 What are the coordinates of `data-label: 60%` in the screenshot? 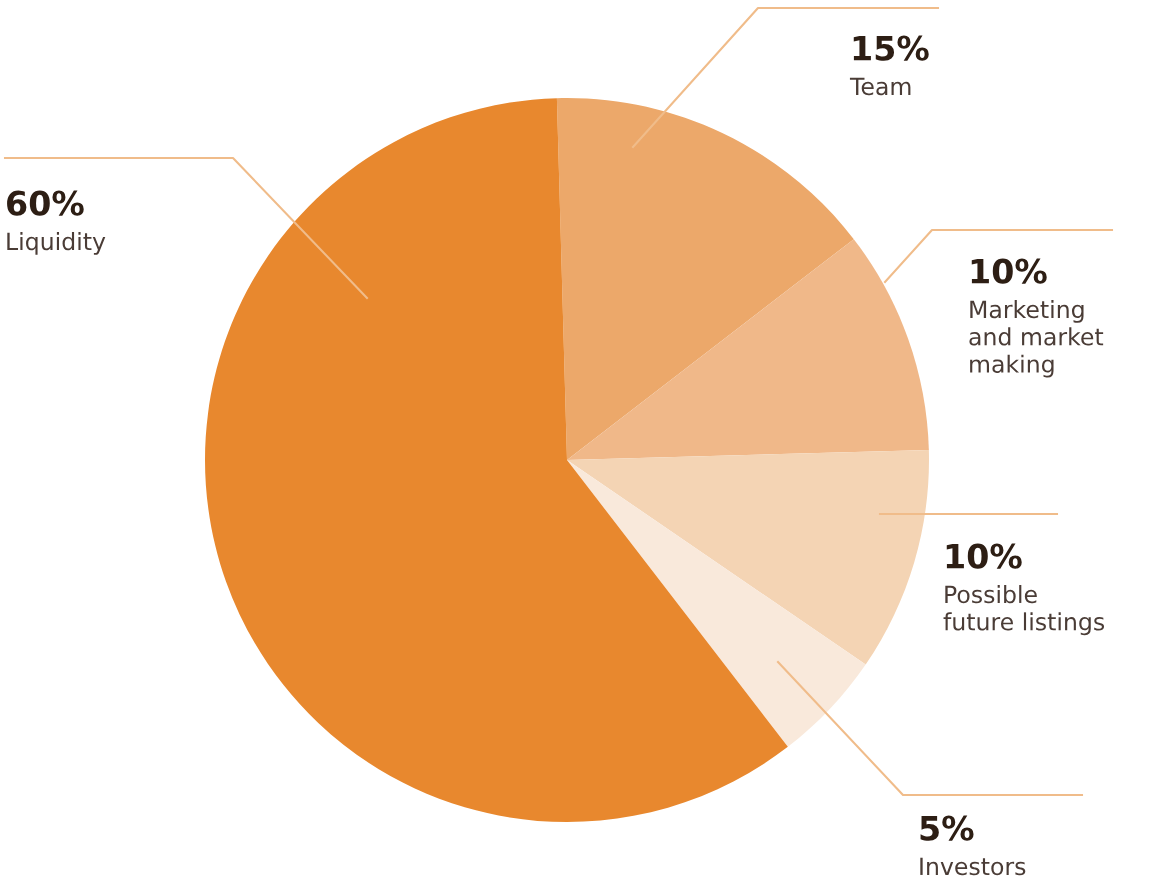 It's located at (45, 203).